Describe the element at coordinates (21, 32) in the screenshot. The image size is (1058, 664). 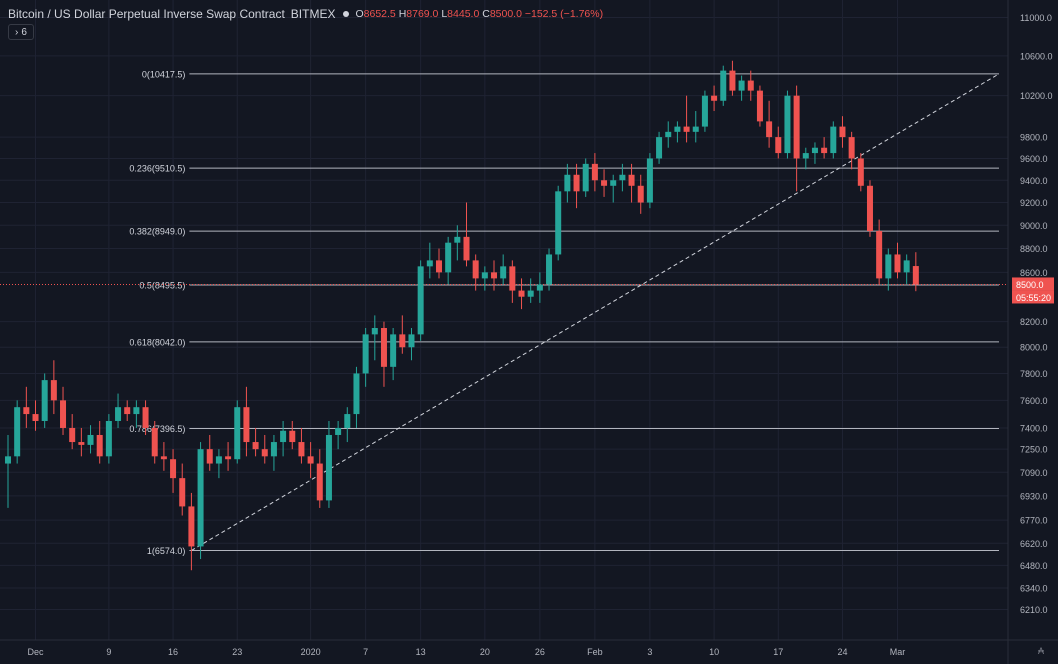
I see `indicators-toggle-button: › 6` at that location.